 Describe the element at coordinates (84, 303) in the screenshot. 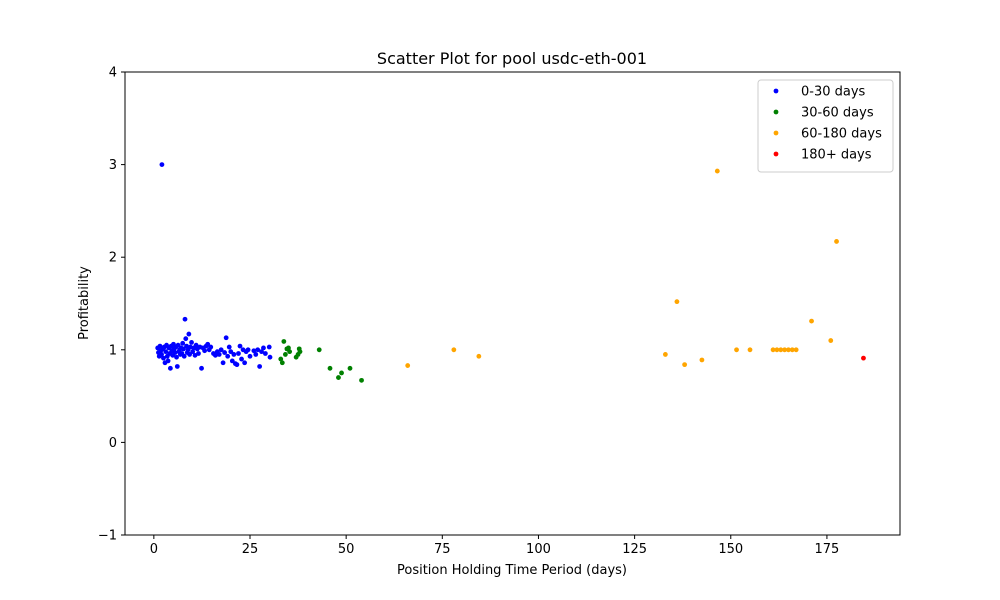

I see `y-axis-title: Profitability` at that location.